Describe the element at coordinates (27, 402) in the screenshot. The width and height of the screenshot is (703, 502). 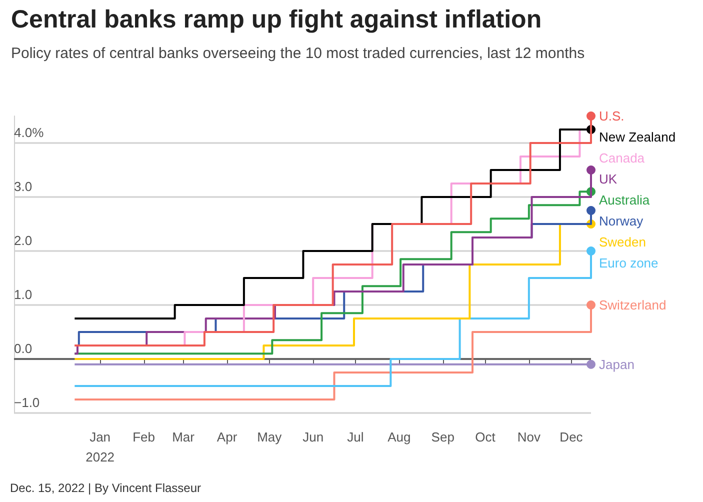
I see `y-tick-label: −1.0` at that location.